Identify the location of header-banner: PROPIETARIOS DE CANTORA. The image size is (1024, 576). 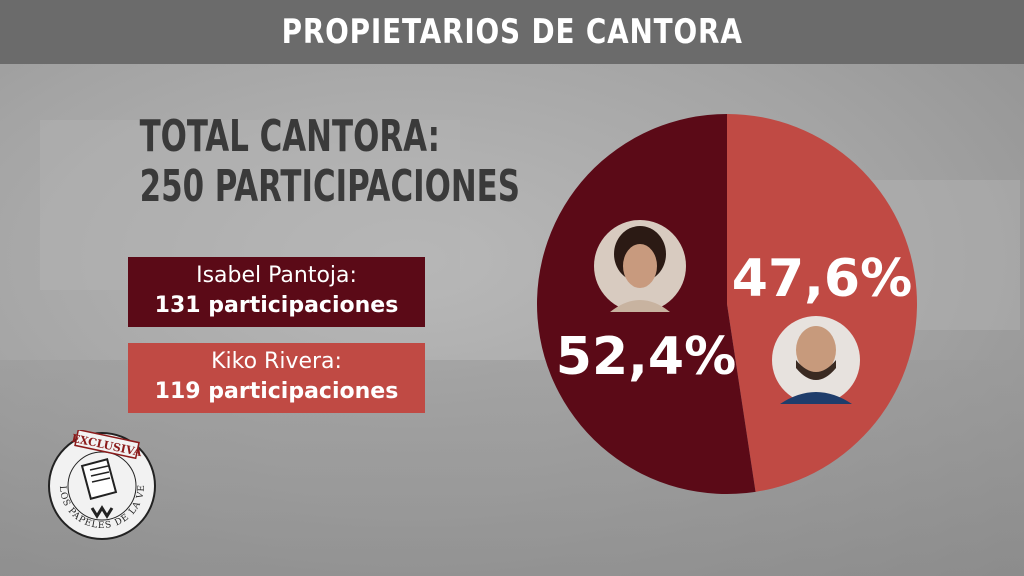
(512, 32).